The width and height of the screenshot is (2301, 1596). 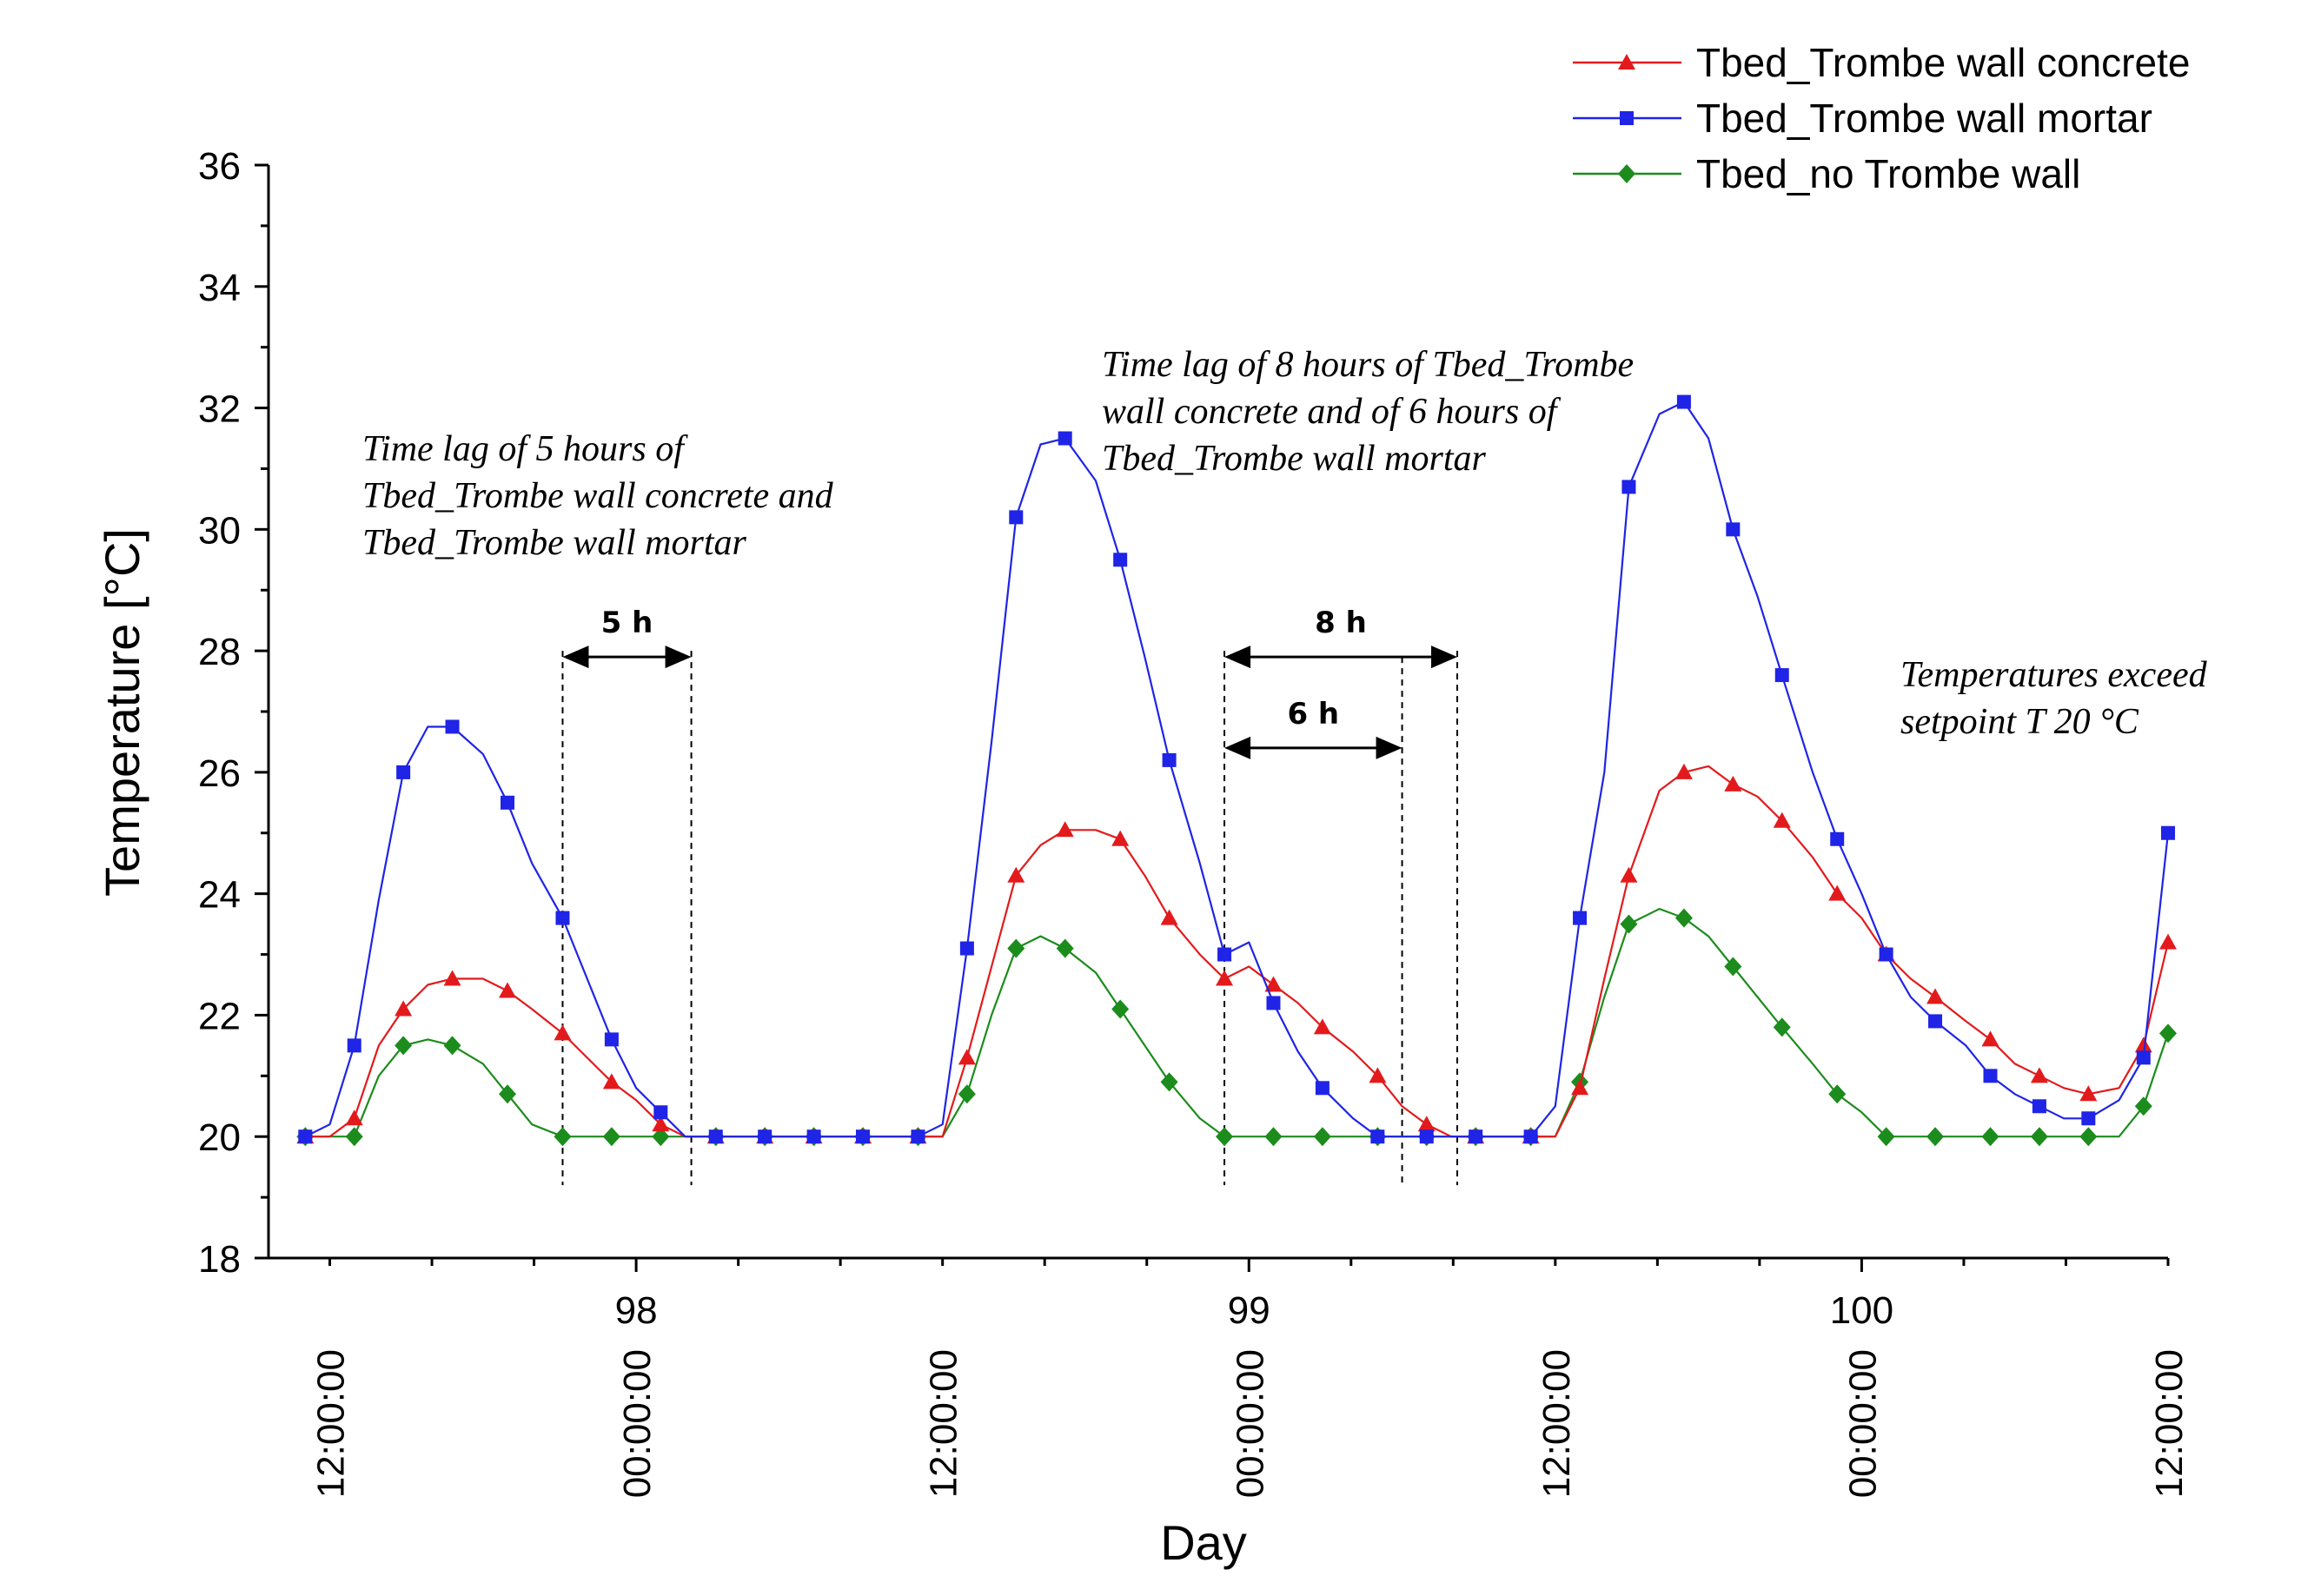 What do you see at coordinates (1627, 173) in the screenshot?
I see `legend-marker-diamond` at bounding box center [1627, 173].